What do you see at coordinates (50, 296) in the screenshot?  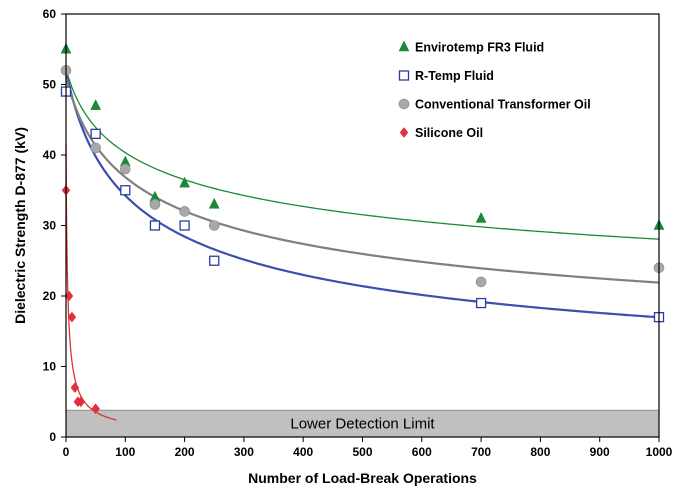 I see `y-tick-label: 20` at bounding box center [50, 296].